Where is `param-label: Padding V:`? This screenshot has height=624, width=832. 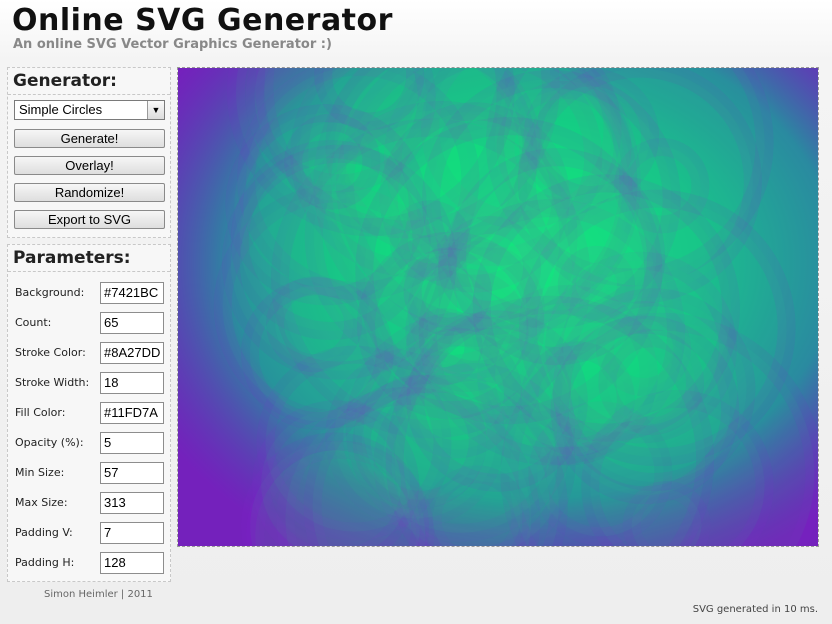 param-label: Padding V: is located at coordinates (44, 532).